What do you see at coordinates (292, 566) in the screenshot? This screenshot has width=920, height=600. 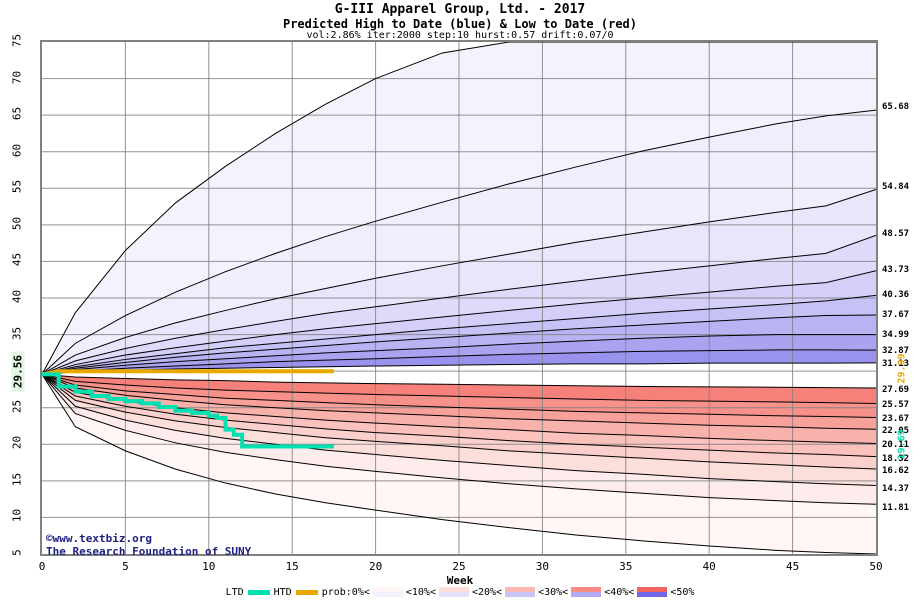 I see `x-tick-label: 15` at bounding box center [292, 566].